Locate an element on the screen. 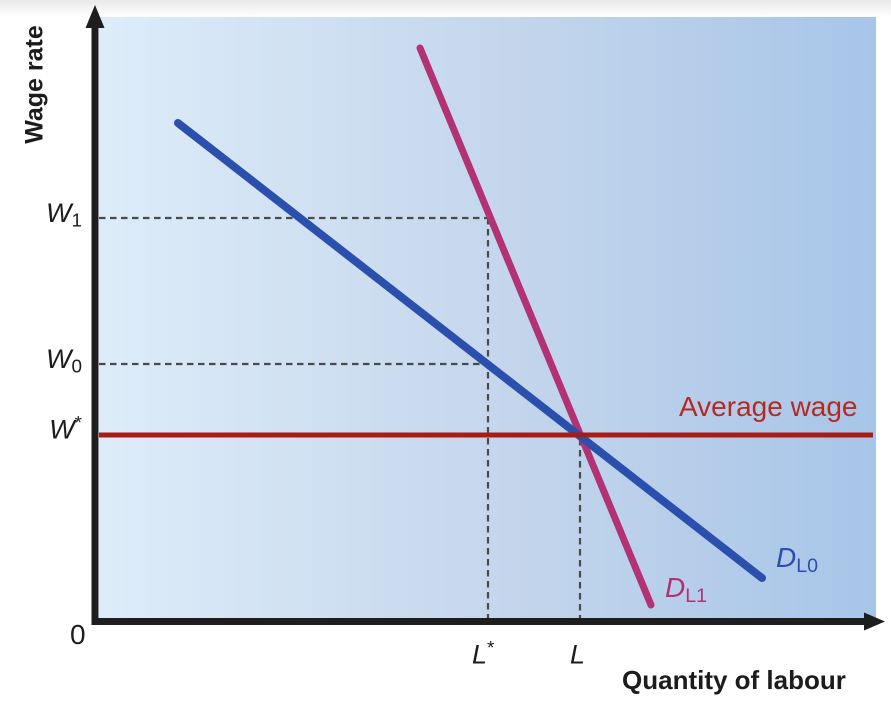 Image resolution: width=891 pixels, height=711 pixels. wstar-label-base: W is located at coordinates (62, 429).